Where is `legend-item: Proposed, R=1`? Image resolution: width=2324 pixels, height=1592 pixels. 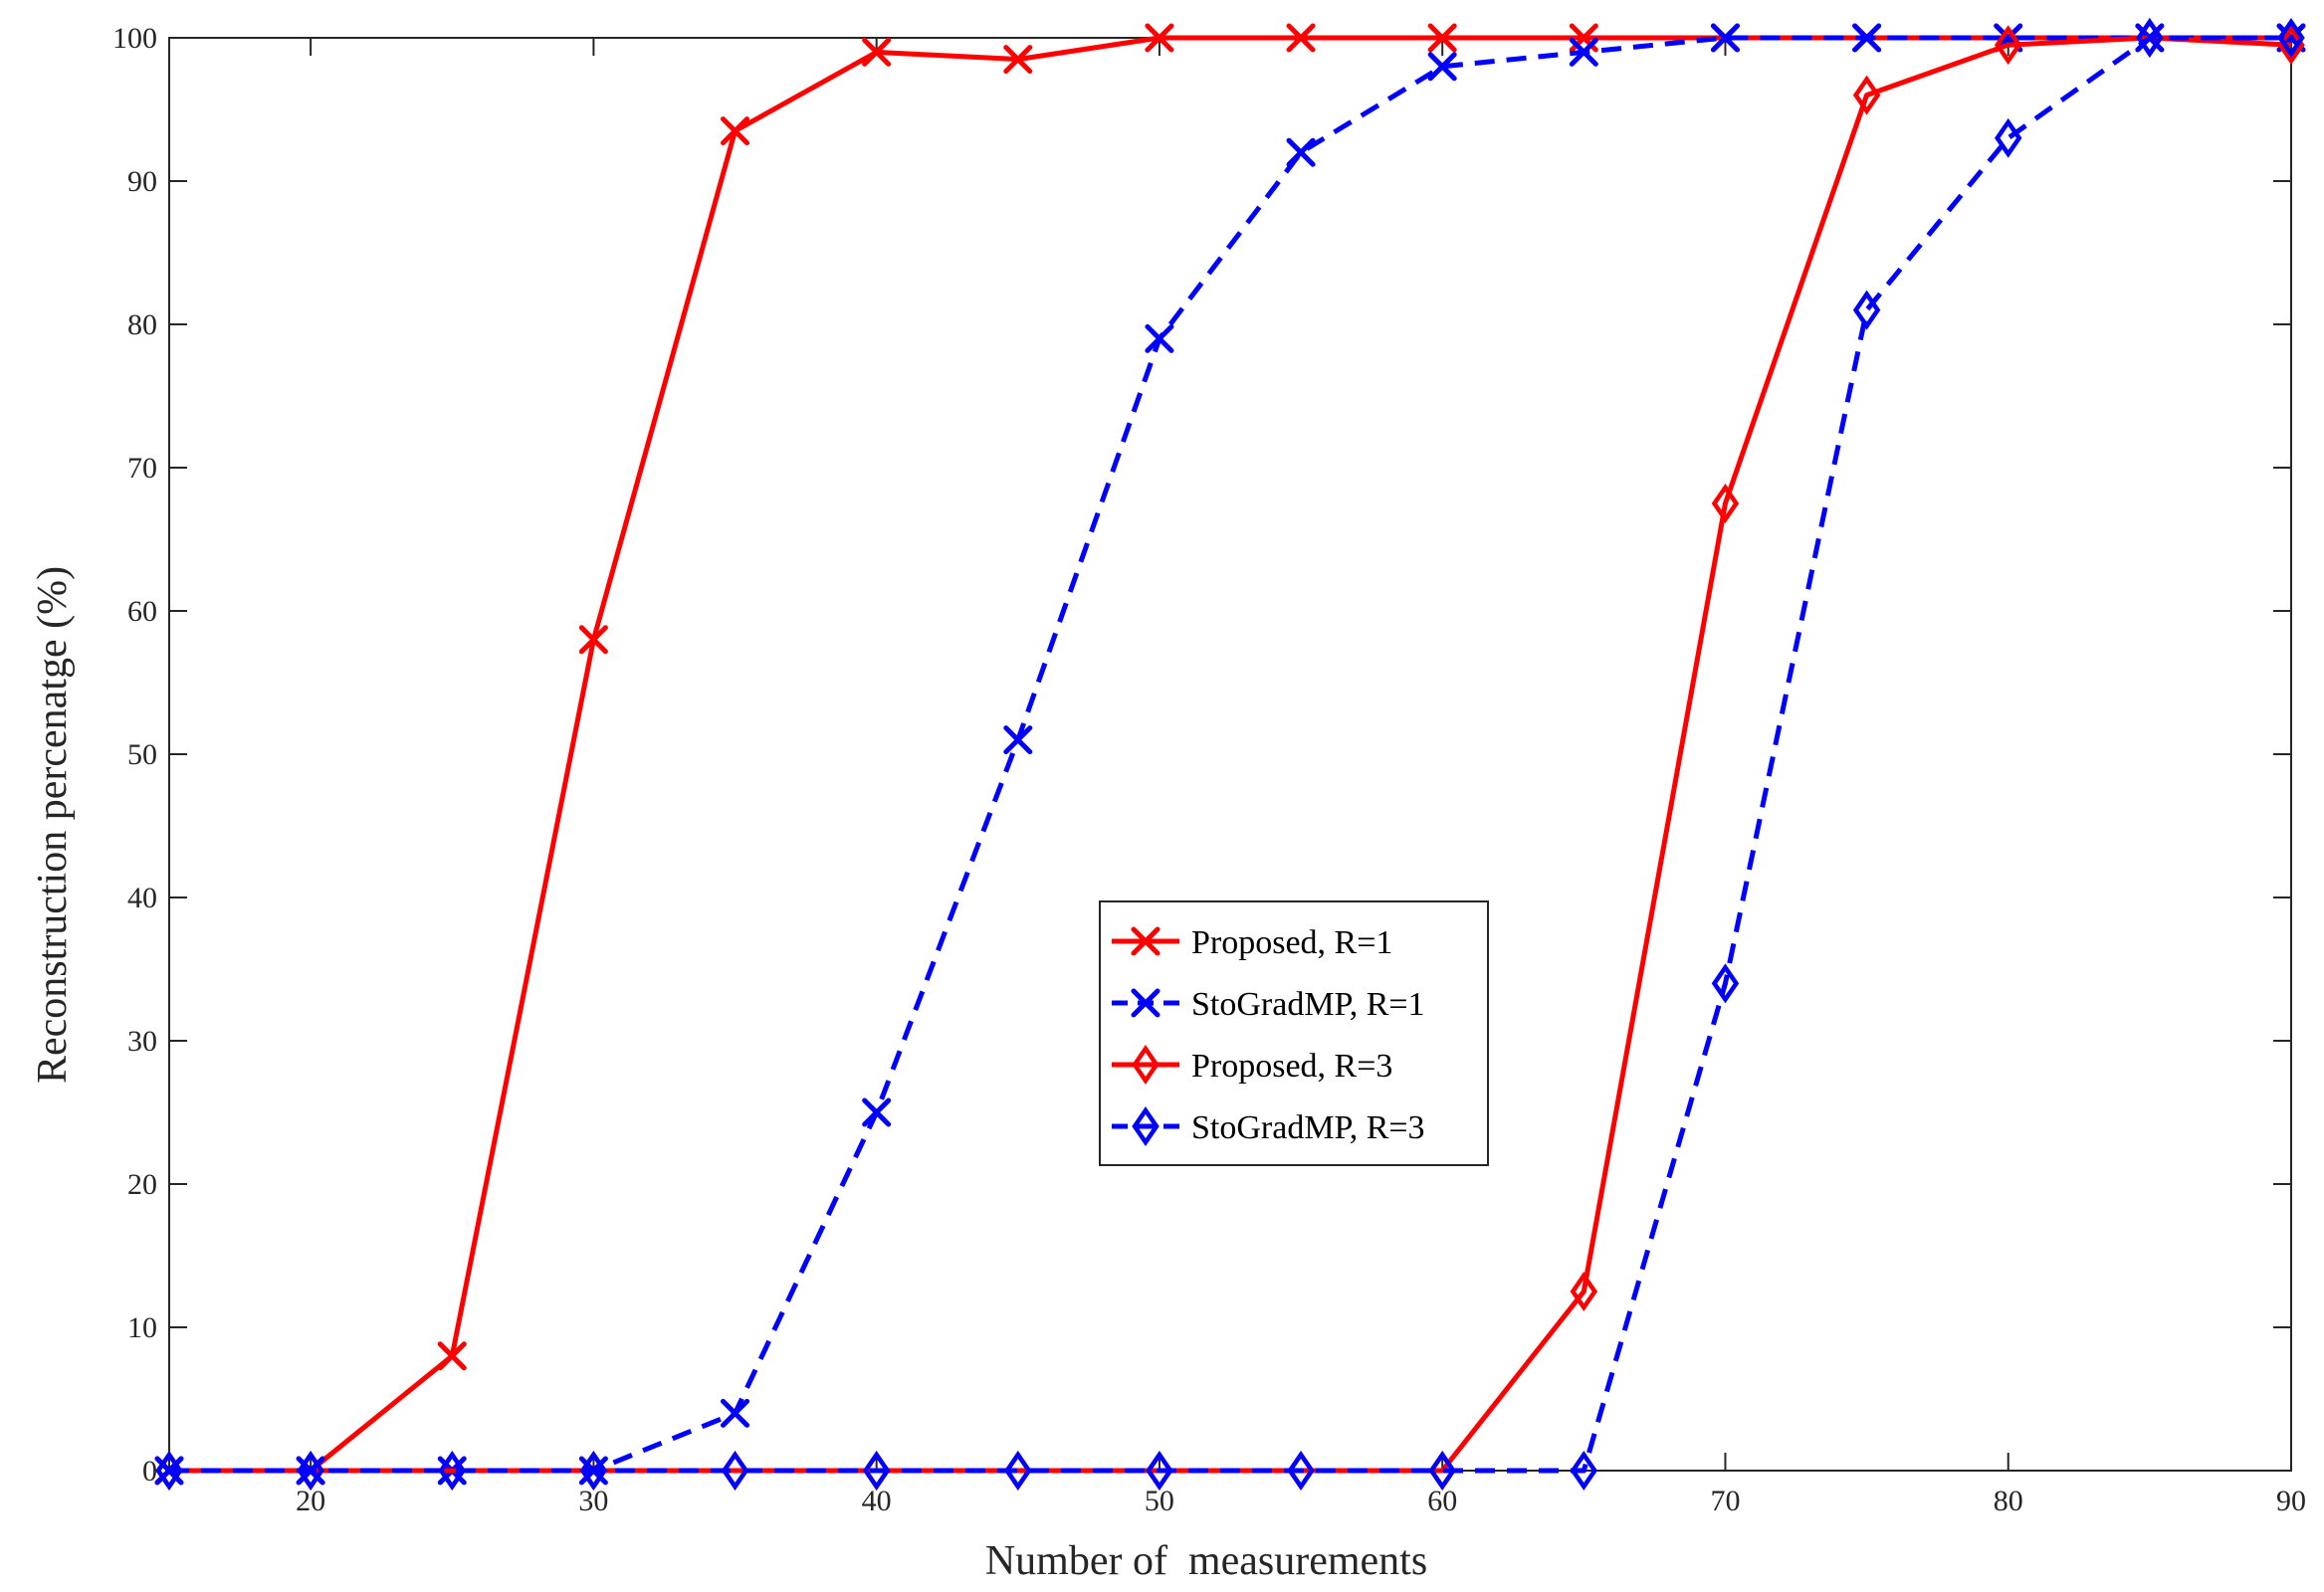 legend-item: Proposed, R=1 is located at coordinates (1252, 942).